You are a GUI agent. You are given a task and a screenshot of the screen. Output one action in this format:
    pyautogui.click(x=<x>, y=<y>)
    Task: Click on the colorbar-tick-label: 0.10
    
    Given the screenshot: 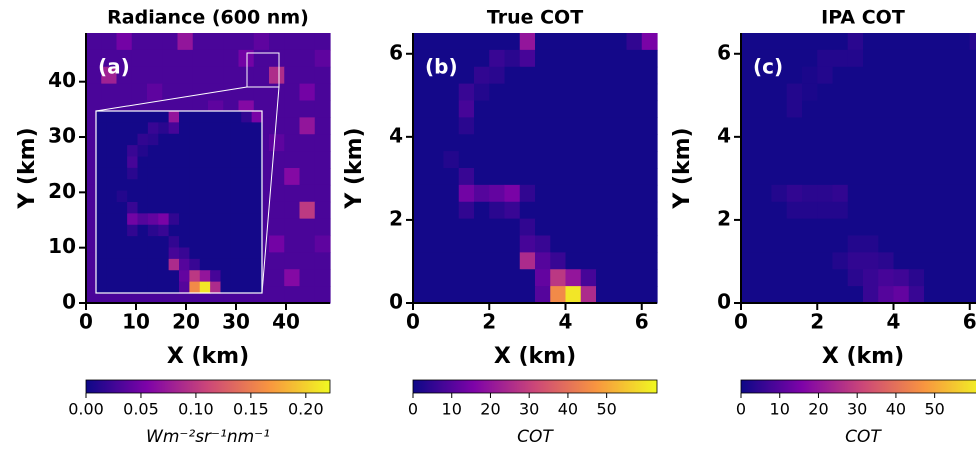 What is the action you would take?
    pyautogui.click(x=196, y=409)
    